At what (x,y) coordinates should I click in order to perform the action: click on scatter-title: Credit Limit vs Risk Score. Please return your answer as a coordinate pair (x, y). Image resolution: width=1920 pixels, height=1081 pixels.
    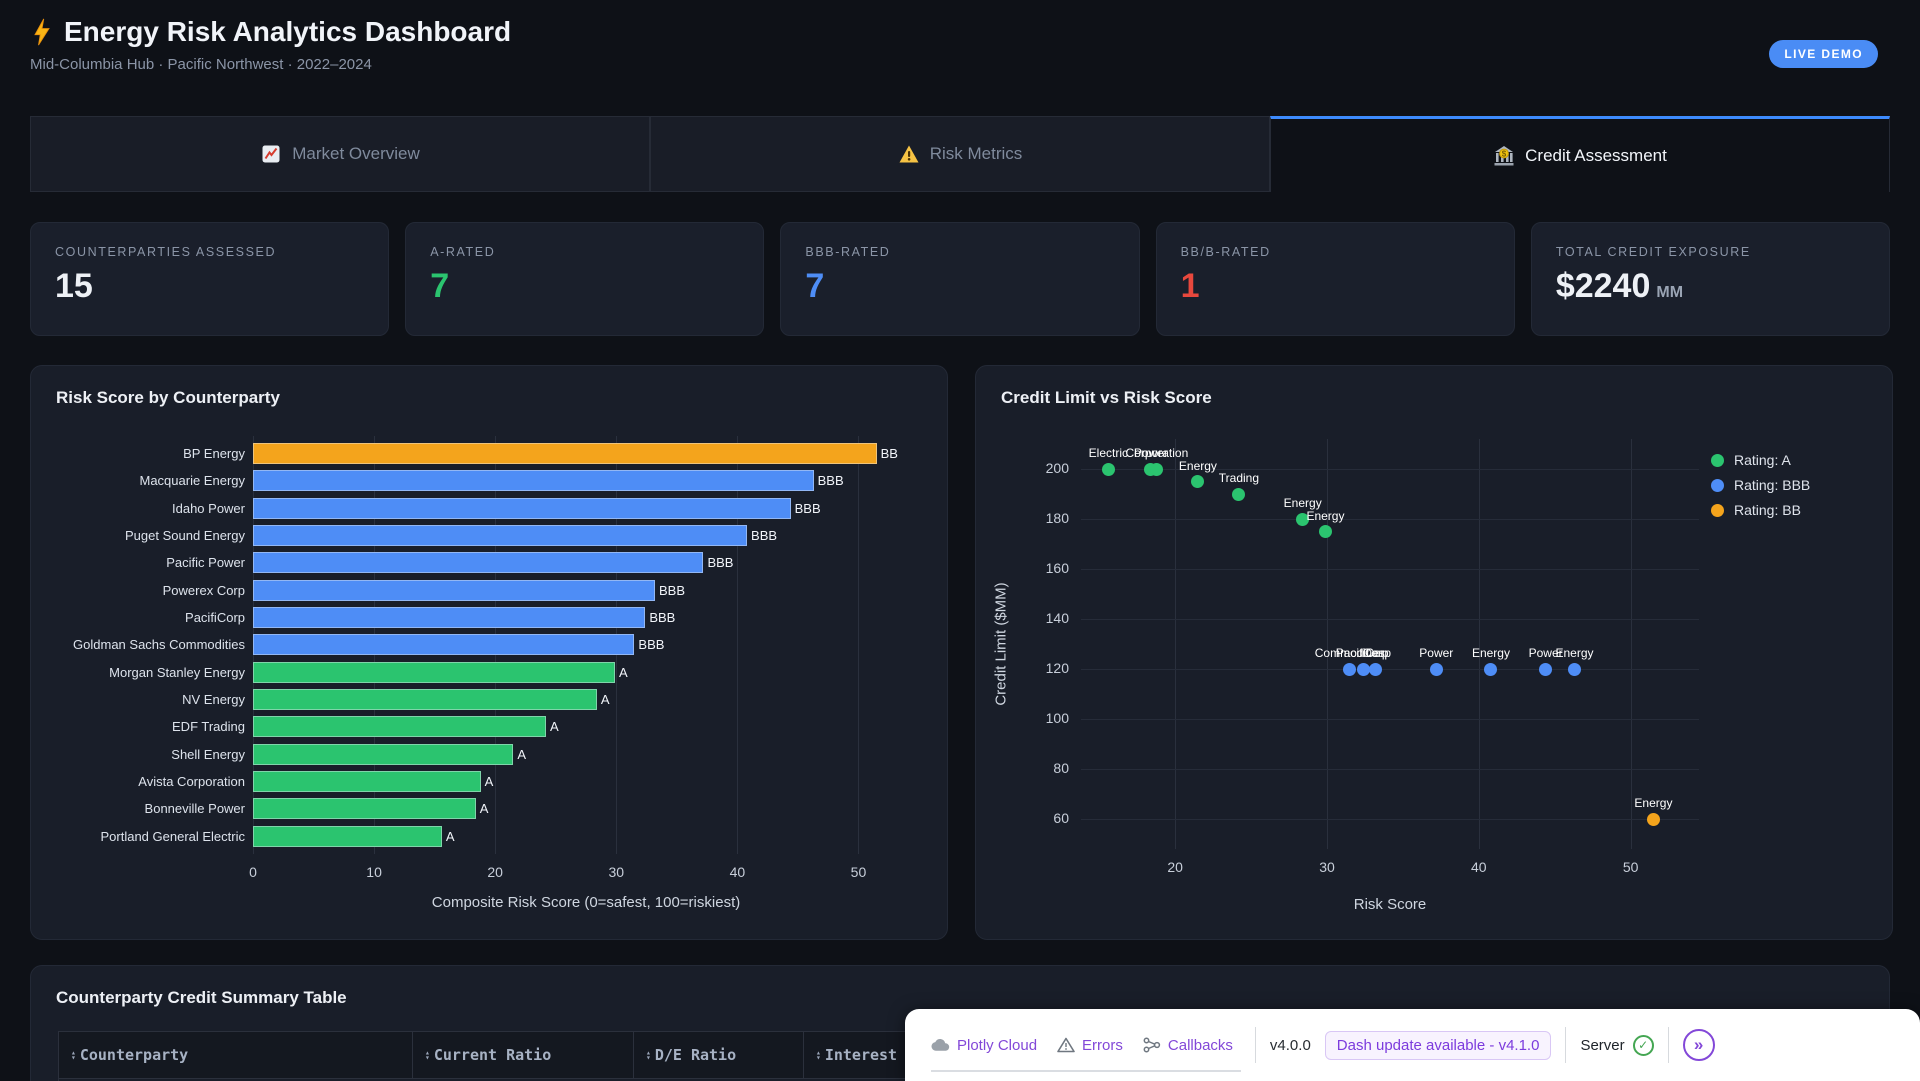
    Looking at the image, I should click on (1106, 397).